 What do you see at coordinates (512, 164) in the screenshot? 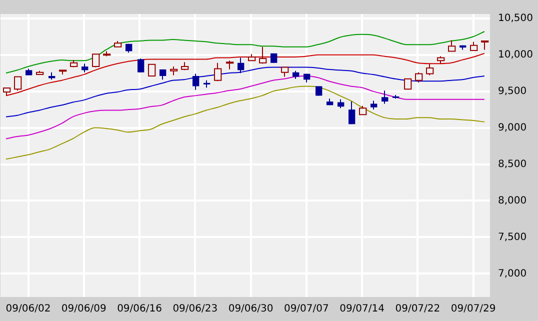
I see `y-tick-label: 8,500` at bounding box center [512, 164].